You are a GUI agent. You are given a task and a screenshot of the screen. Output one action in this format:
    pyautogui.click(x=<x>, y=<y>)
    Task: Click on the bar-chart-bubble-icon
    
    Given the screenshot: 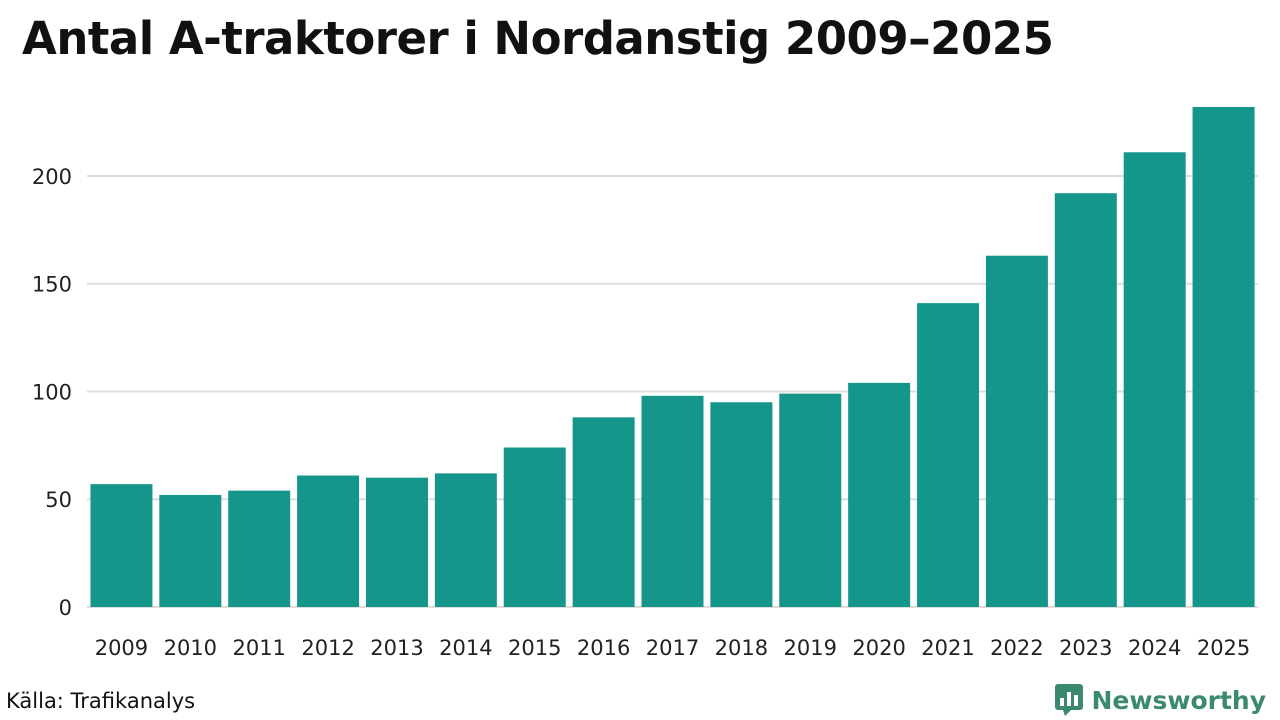 What is the action you would take?
    pyautogui.click(x=1068, y=700)
    